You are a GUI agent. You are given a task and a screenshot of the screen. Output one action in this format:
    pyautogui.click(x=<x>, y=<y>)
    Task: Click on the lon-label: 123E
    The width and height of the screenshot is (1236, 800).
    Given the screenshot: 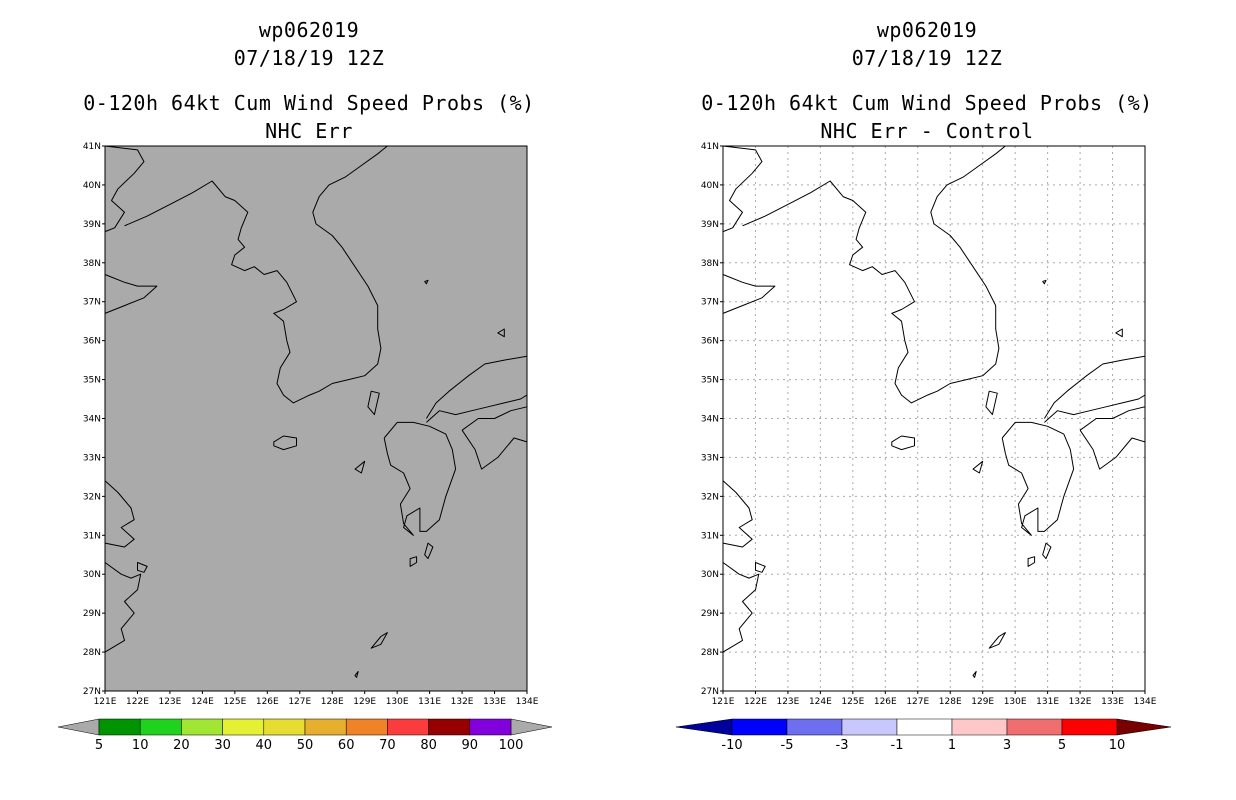 What is the action you would take?
    pyautogui.click(x=787, y=702)
    